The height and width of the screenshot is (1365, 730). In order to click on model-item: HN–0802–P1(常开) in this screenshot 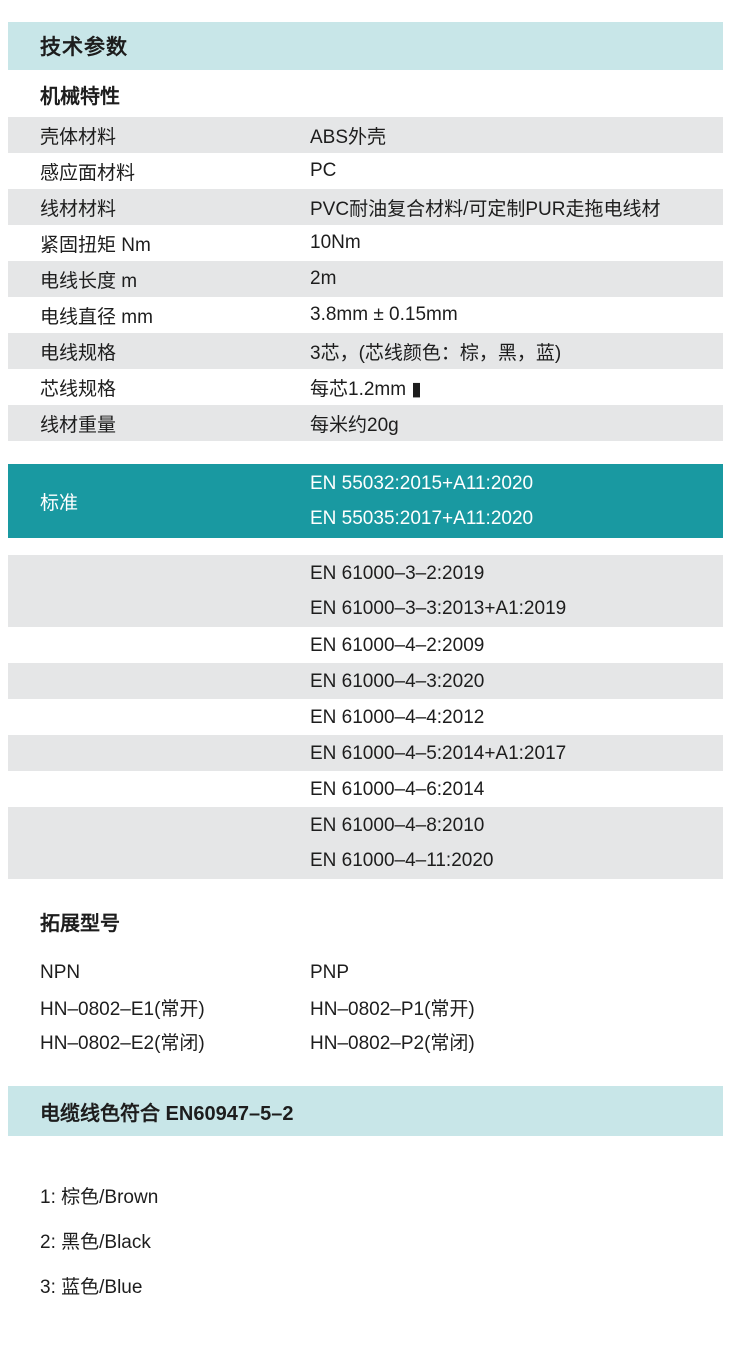, I will do `click(392, 1009)`.